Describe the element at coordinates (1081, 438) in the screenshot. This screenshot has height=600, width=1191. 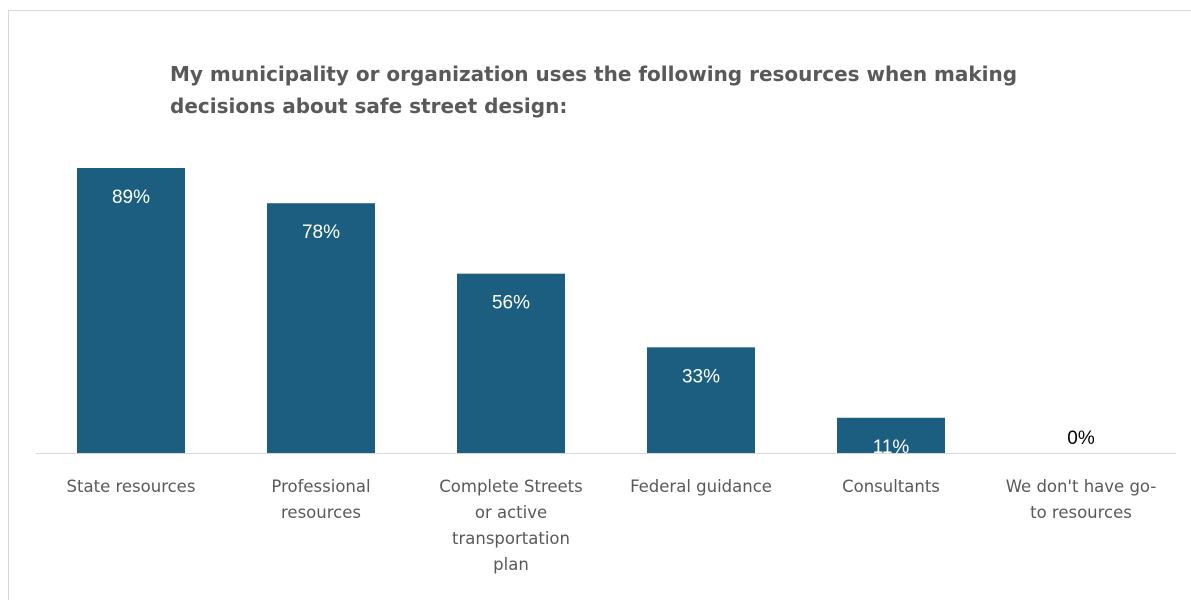
I see `data-label-5: 0%` at that location.